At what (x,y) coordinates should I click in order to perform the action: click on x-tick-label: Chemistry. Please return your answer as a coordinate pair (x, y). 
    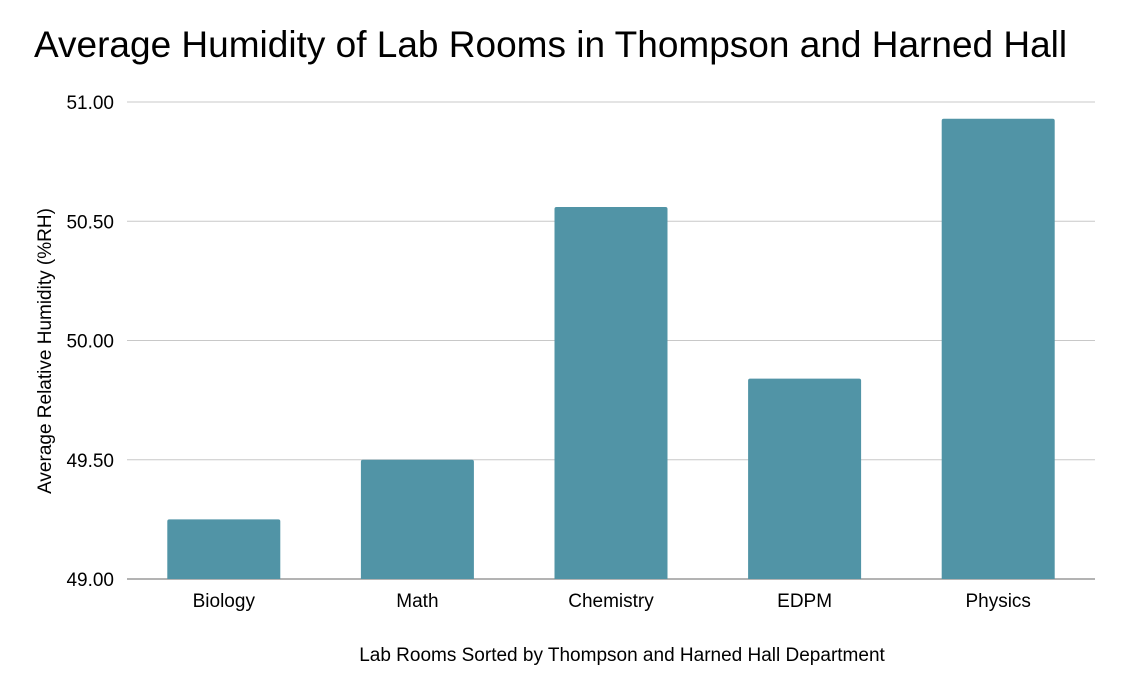
    Looking at the image, I should click on (611, 601).